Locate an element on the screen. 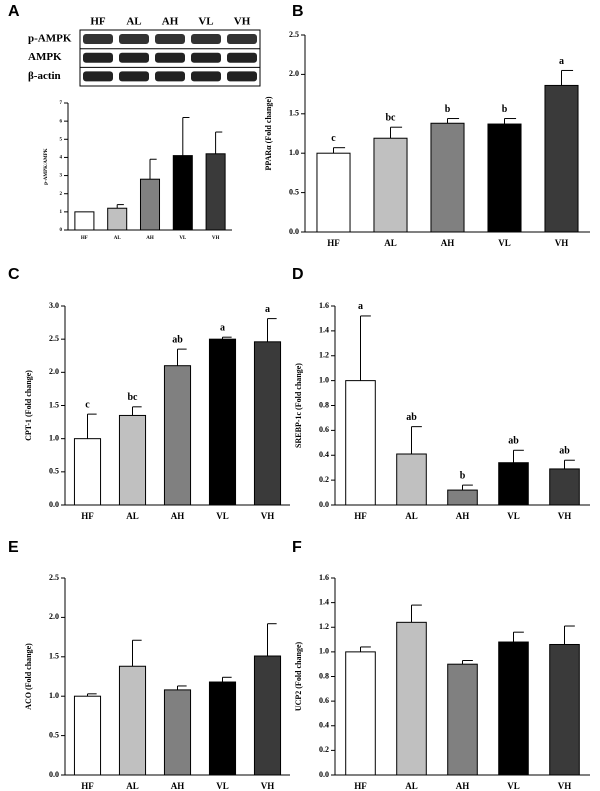 The image size is (600, 791). band-label: β-actin is located at coordinates (44, 76).